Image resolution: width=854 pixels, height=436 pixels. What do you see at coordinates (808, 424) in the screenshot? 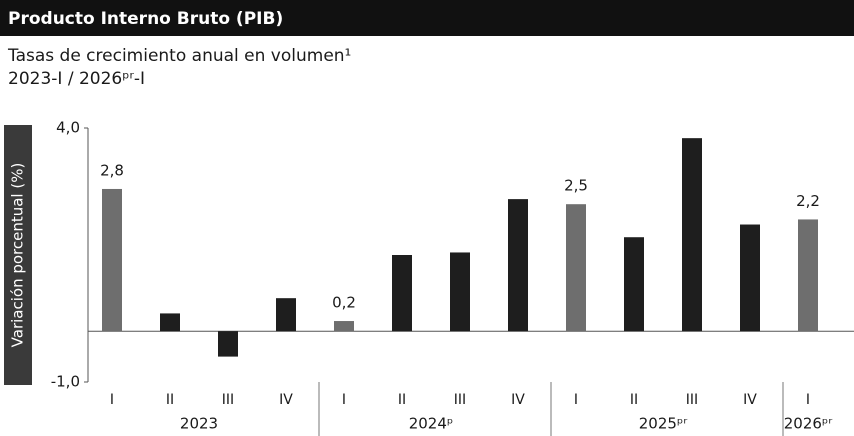
I see `x-group-label: 2026ᵖʳ` at bounding box center [808, 424].